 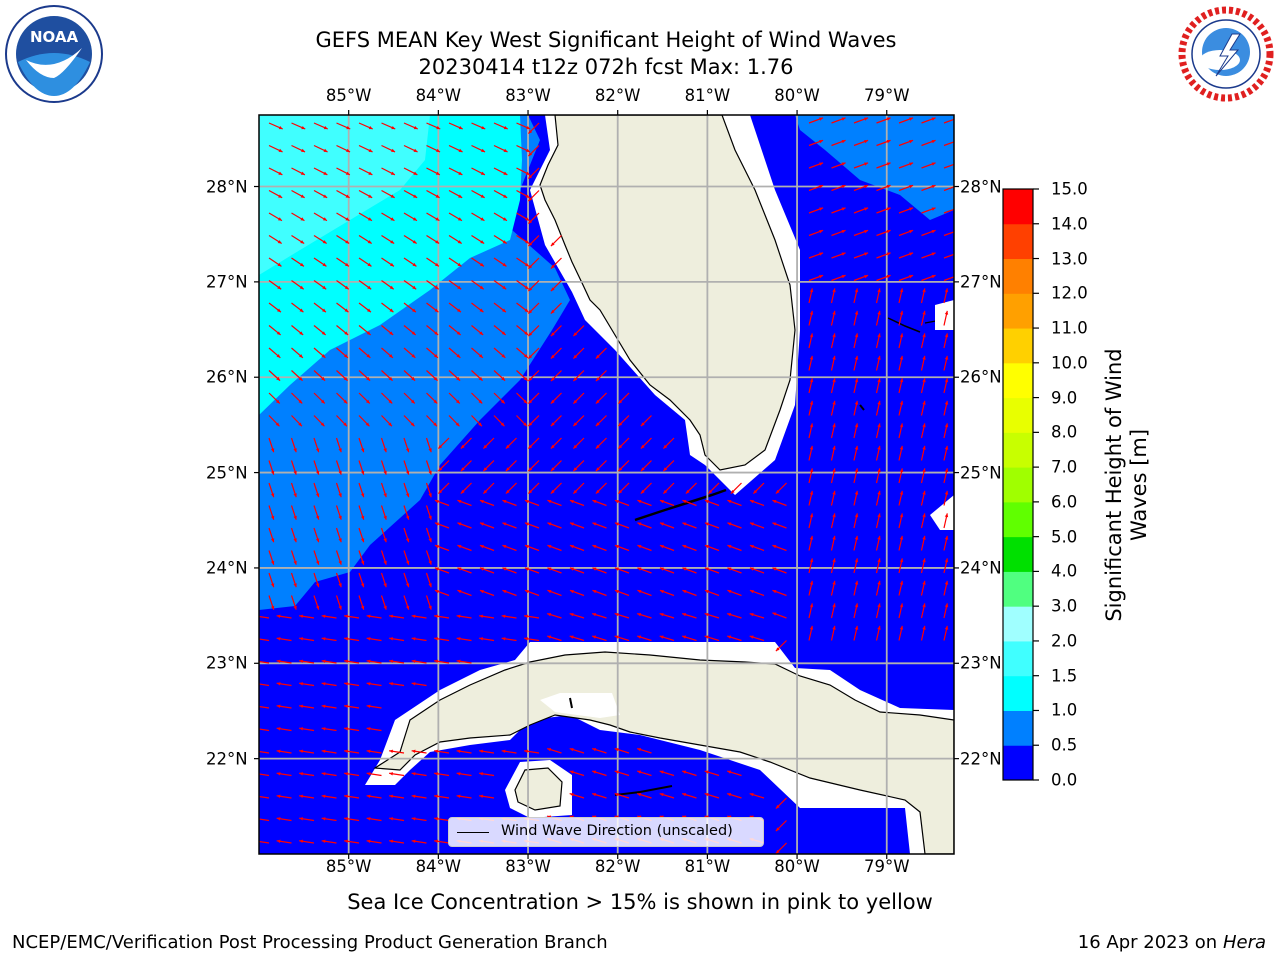 What do you see at coordinates (797, 866) in the screenshot?
I see `lon-label: 80°W` at bounding box center [797, 866].